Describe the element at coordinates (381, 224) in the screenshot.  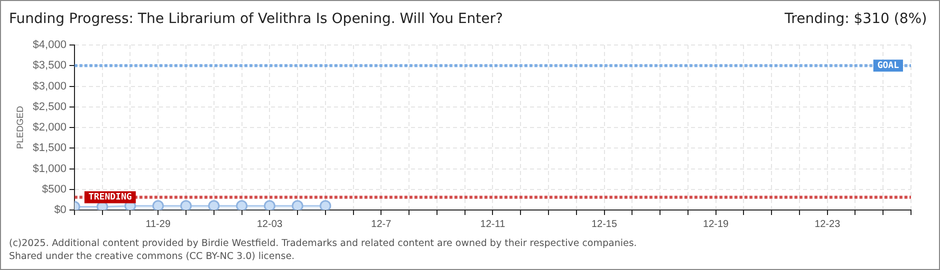
I see `x-tick-label: 12-7` at that location.